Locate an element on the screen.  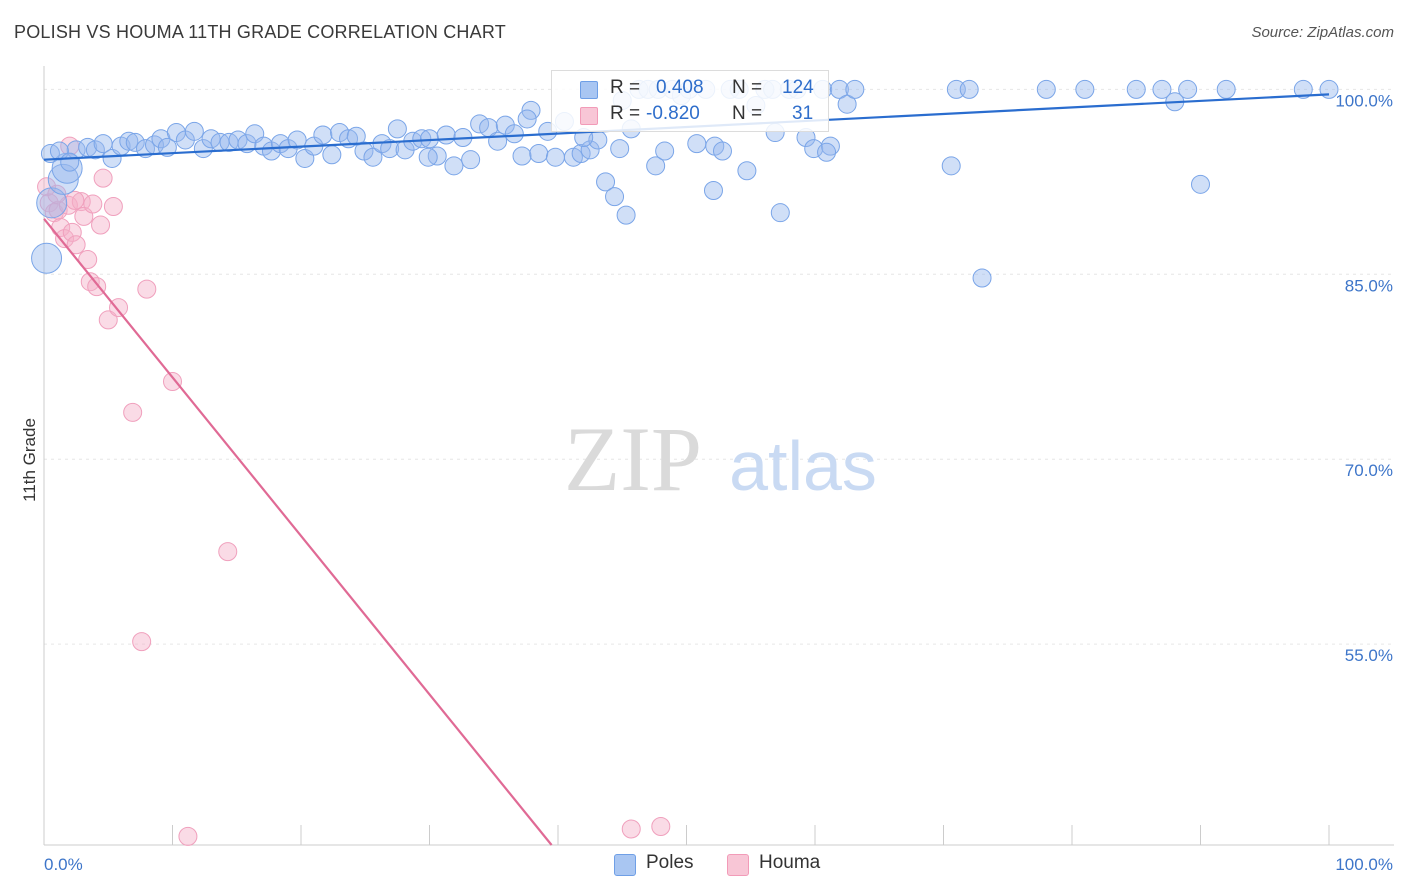
y-tick-label: 70.0% is located at coordinates (1369, 470).